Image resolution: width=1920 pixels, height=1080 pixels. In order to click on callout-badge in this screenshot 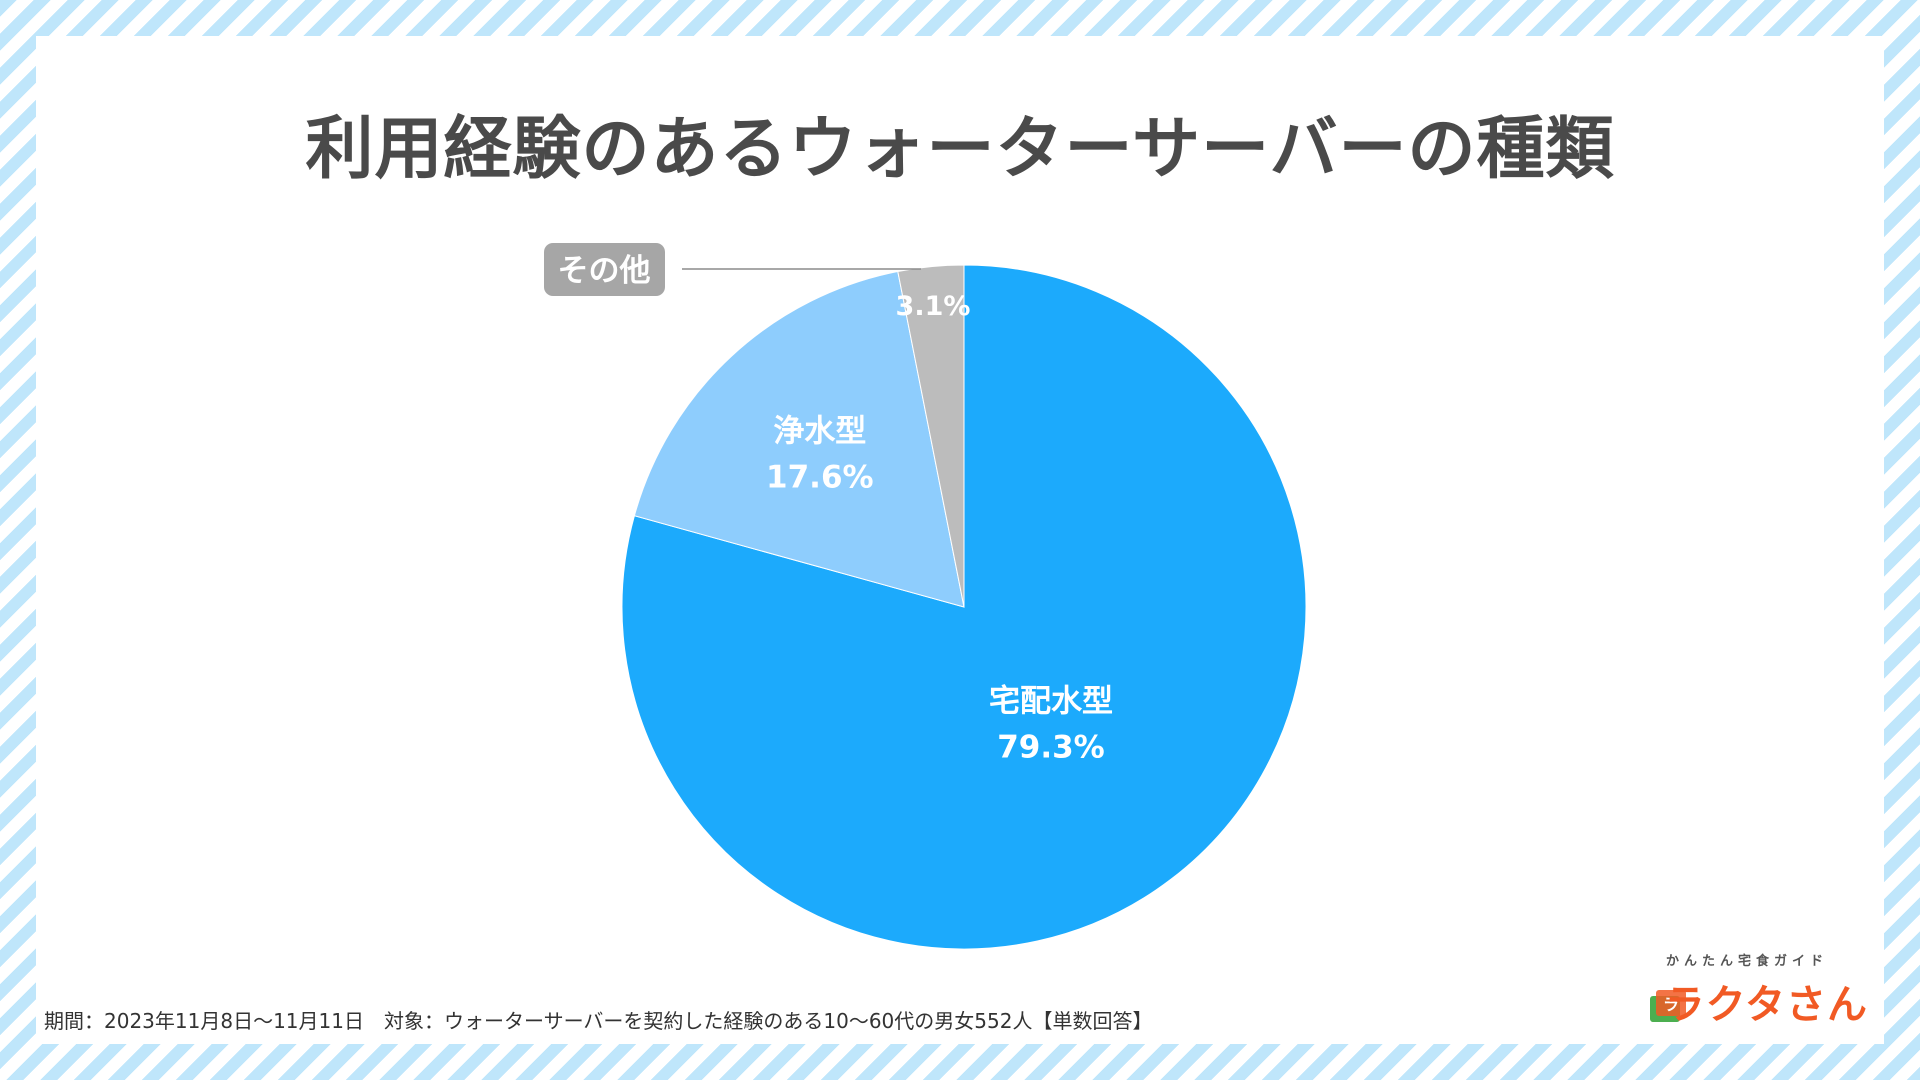, I will do `click(604, 269)`.